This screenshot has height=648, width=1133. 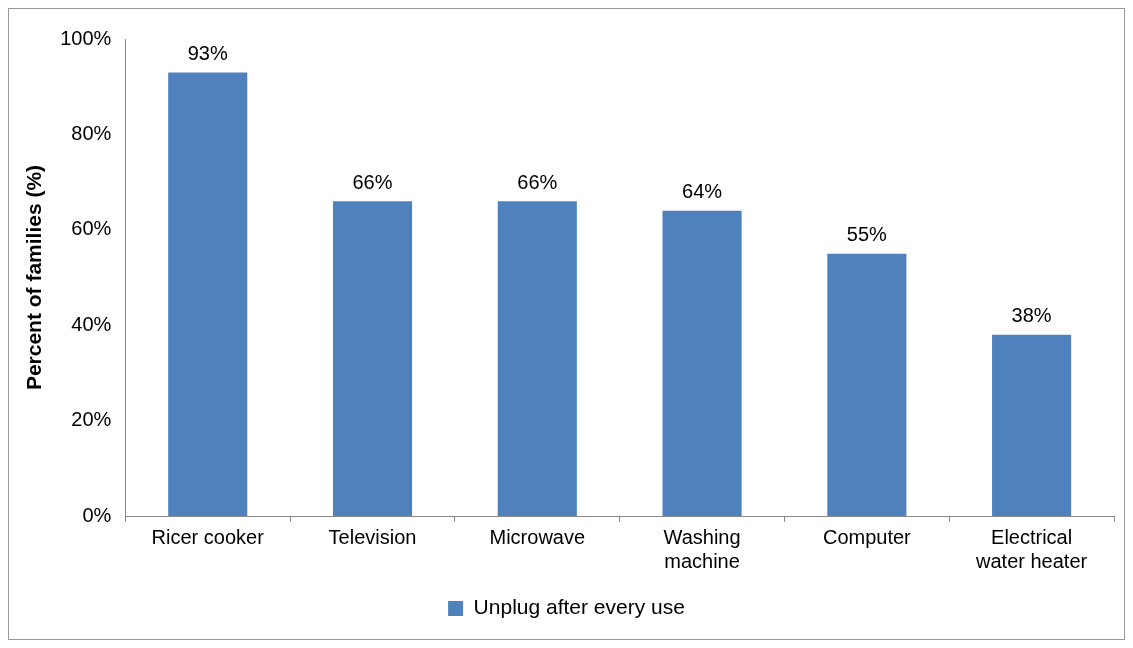 What do you see at coordinates (702, 191) in the screenshot?
I see `data-label: 64%` at bounding box center [702, 191].